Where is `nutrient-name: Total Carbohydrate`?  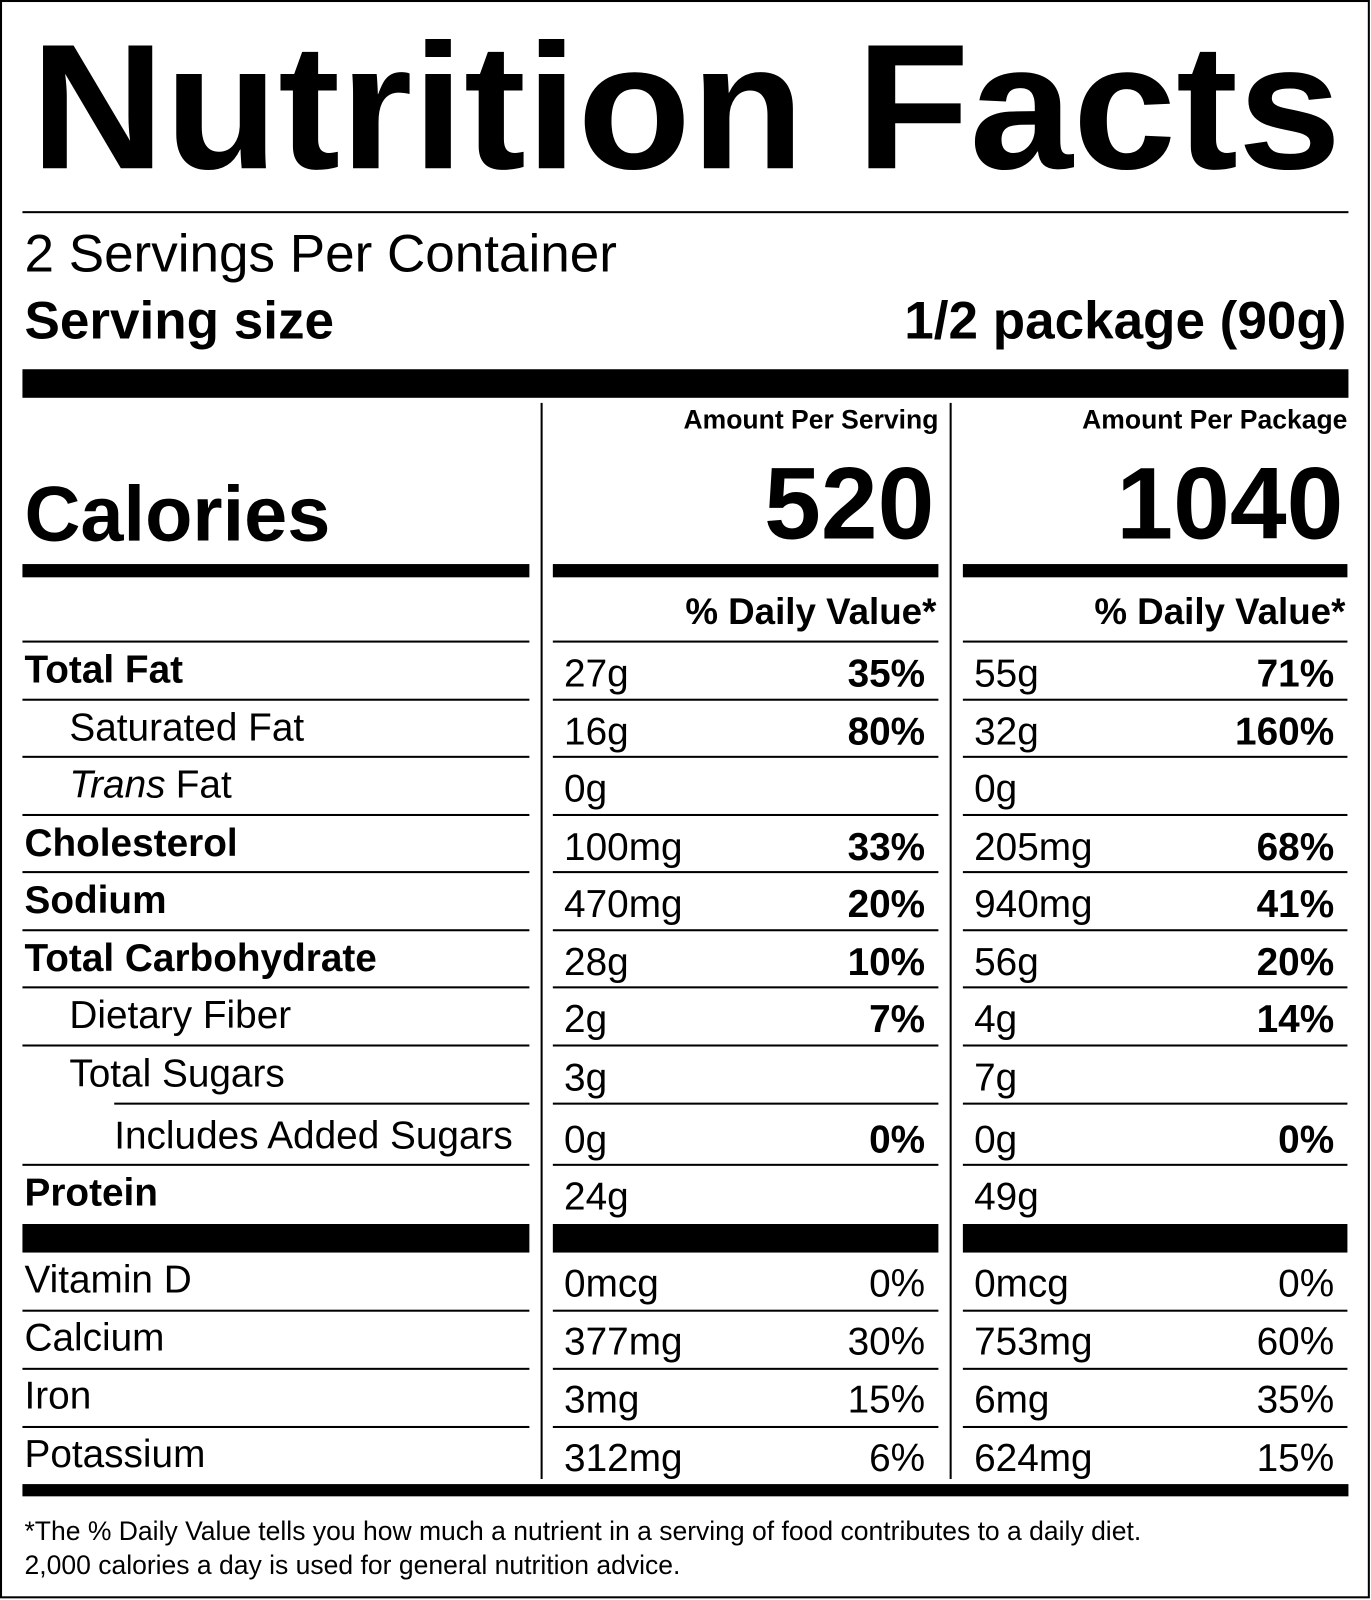 nutrient-name: Total Carbohydrate is located at coordinates (200, 958).